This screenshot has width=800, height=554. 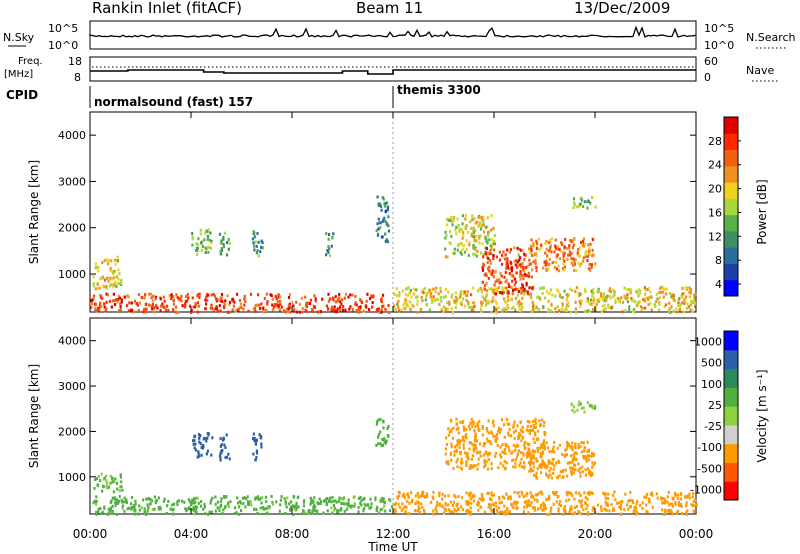 I want to click on velocity-y-axis-label: Slant Range [km], so click(x=34, y=416).